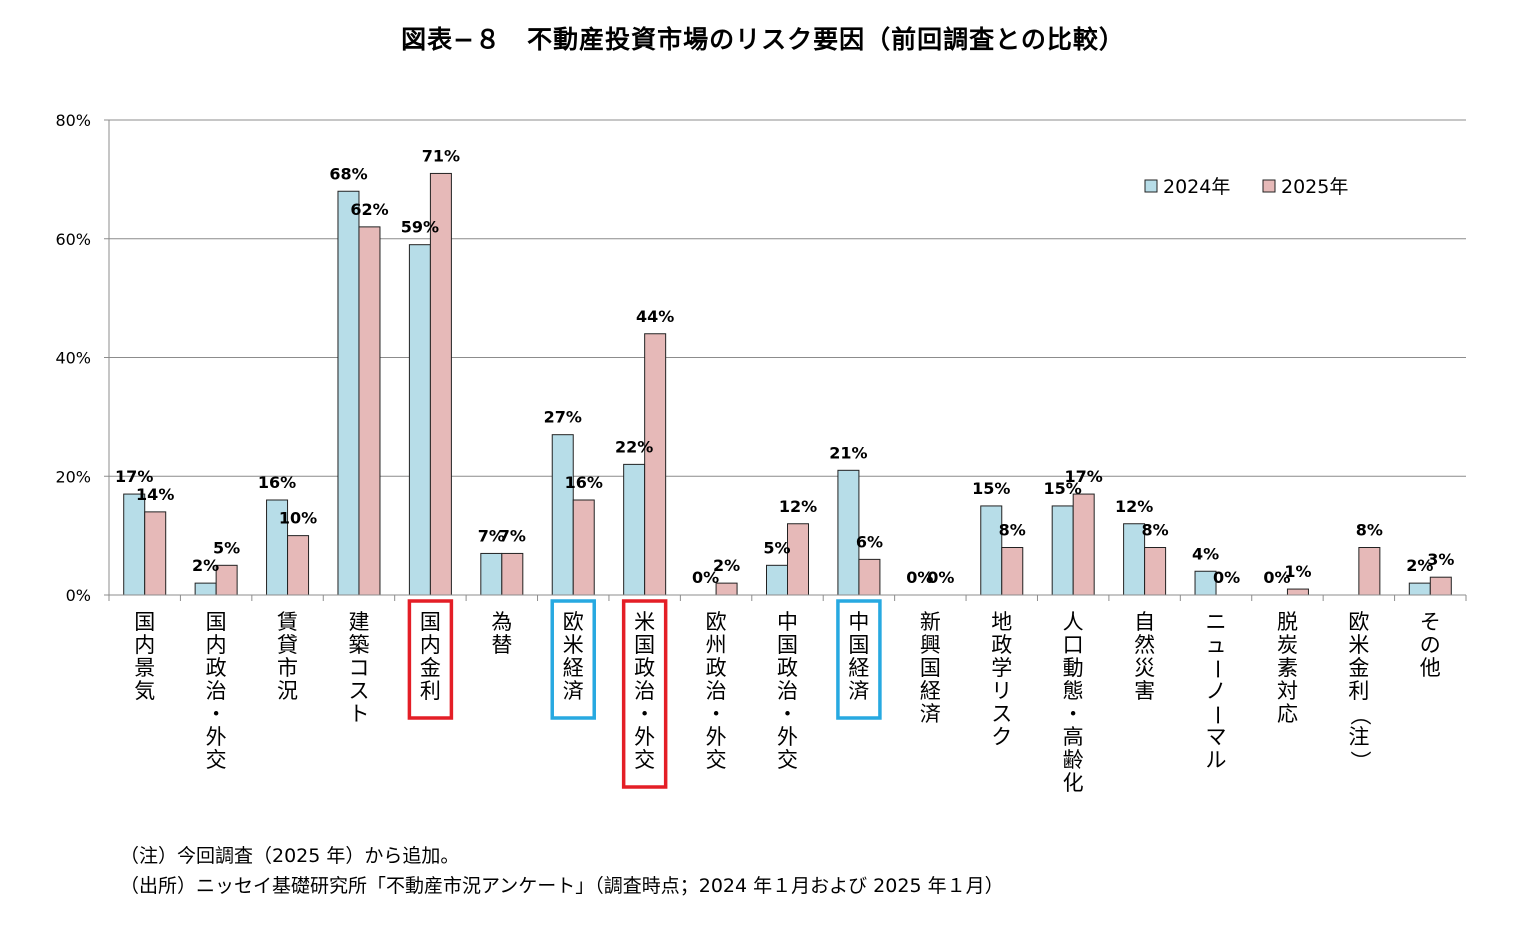 This screenshot has width=1526, height=928. Describe the element at coordinates (1369, 530) in the screenshot. I see `data-label: 8%` at that location.